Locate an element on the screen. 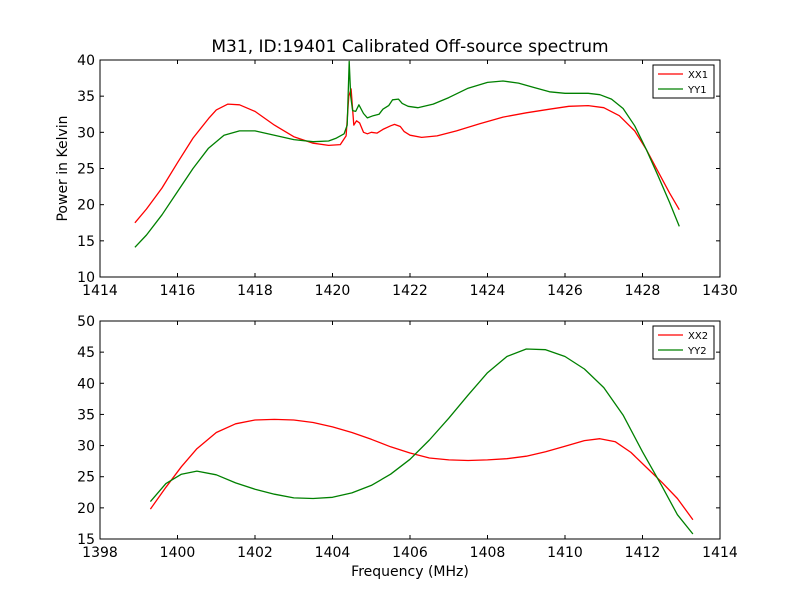  legend-label-yy2: YY2 is located at coordinates (697, 351).